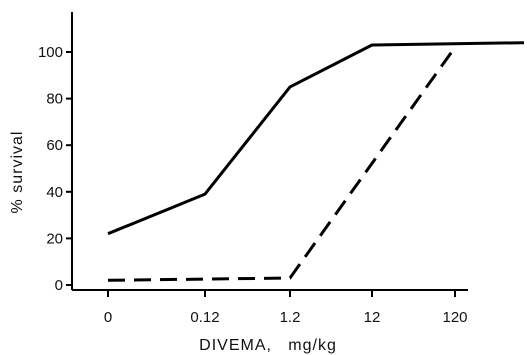  Describe the element at coordinates (268, 345) in the screenshot. I see `x-axis-title: DIVEMA, mg/kg` at that location.